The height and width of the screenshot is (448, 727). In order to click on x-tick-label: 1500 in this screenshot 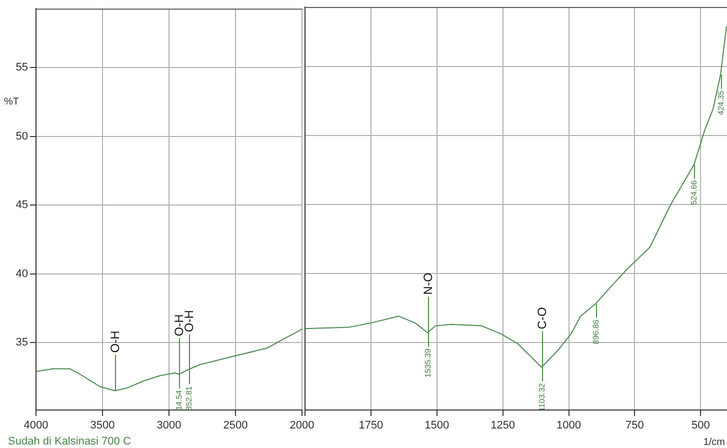, I will do `click(437, 426)`.